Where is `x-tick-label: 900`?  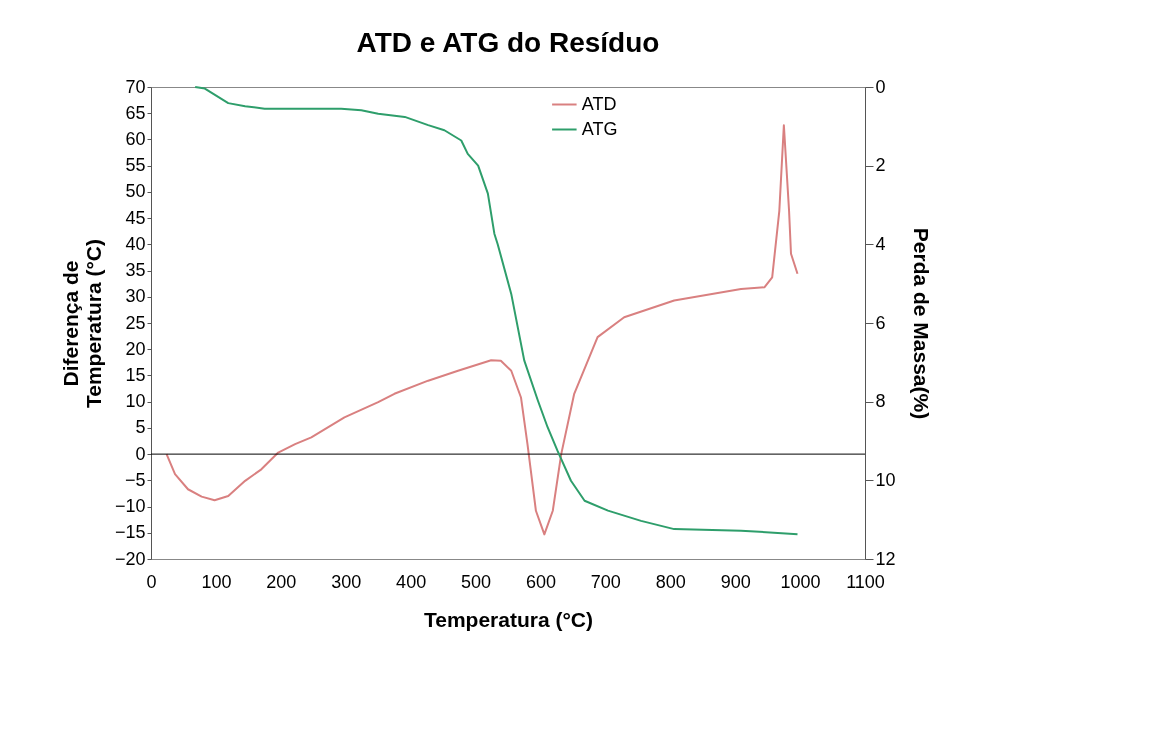
x-tick-label: 900 is located at coordinates (735, 581).